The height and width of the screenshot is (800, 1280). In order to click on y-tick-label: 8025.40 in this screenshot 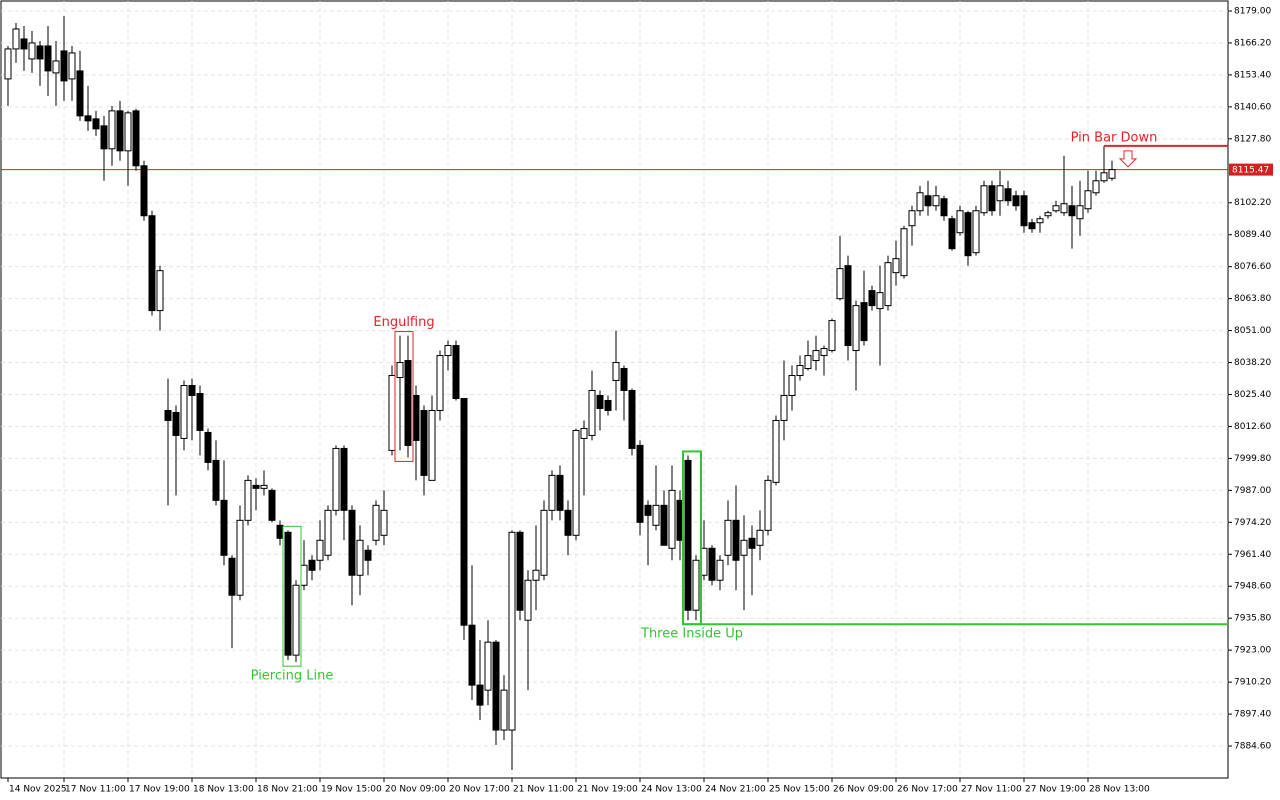, I will do `click(1252, 395)`.